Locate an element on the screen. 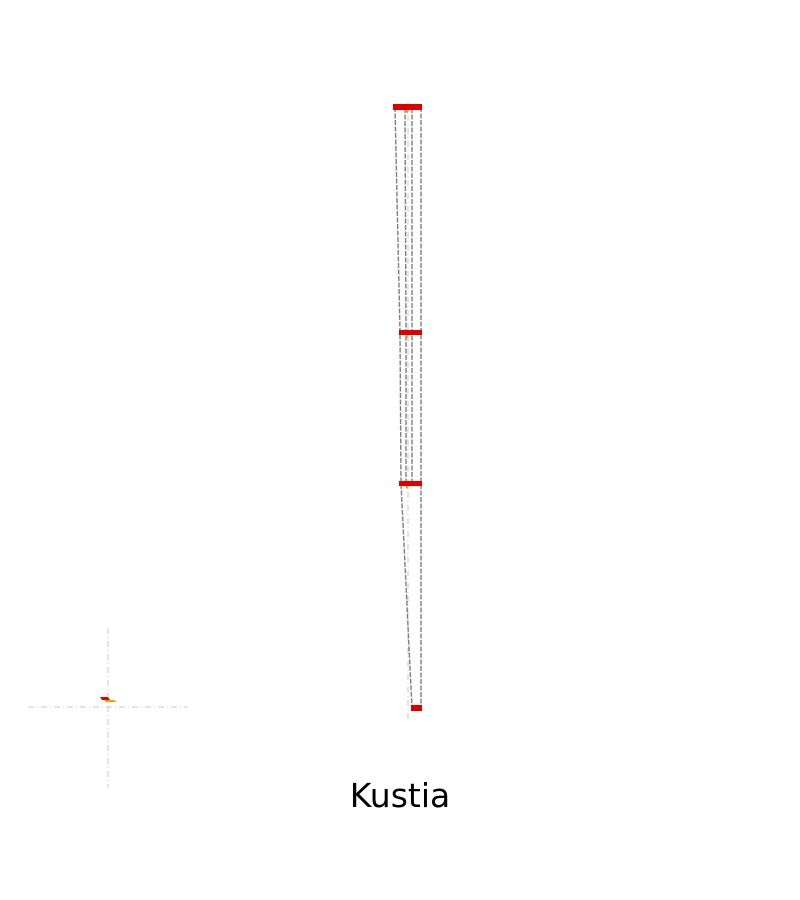  accent-tick-upper is located at coordinates (407, 336).